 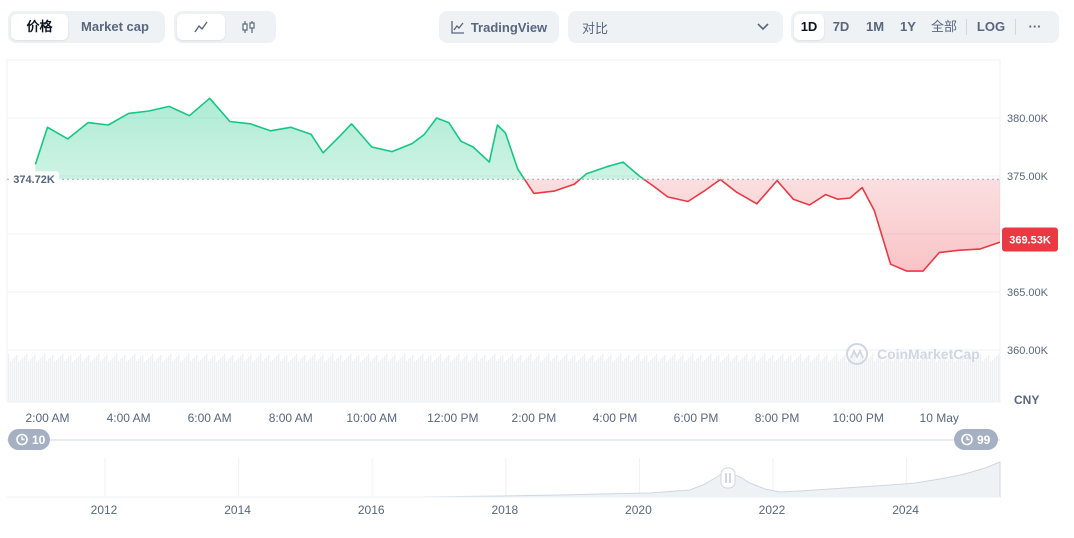 What do you see at coordinates (809, 27) in the screenshot?
I see `range-1d: 1D` at bounding box center [809, 27].